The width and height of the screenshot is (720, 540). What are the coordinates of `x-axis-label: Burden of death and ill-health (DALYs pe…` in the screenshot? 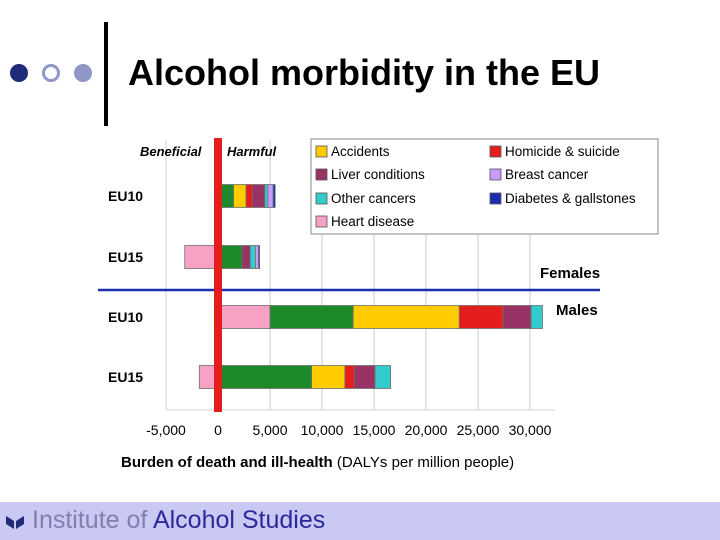 It's located at (317, 462).